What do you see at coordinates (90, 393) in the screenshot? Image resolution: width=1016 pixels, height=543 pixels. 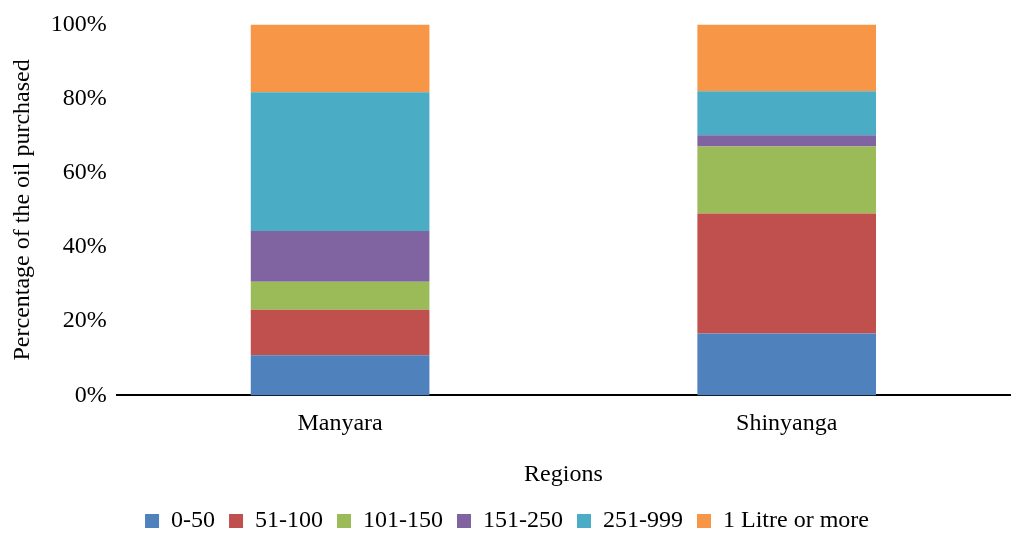 I see `y-tick-label: 0%` at bounding box center [90, 393].